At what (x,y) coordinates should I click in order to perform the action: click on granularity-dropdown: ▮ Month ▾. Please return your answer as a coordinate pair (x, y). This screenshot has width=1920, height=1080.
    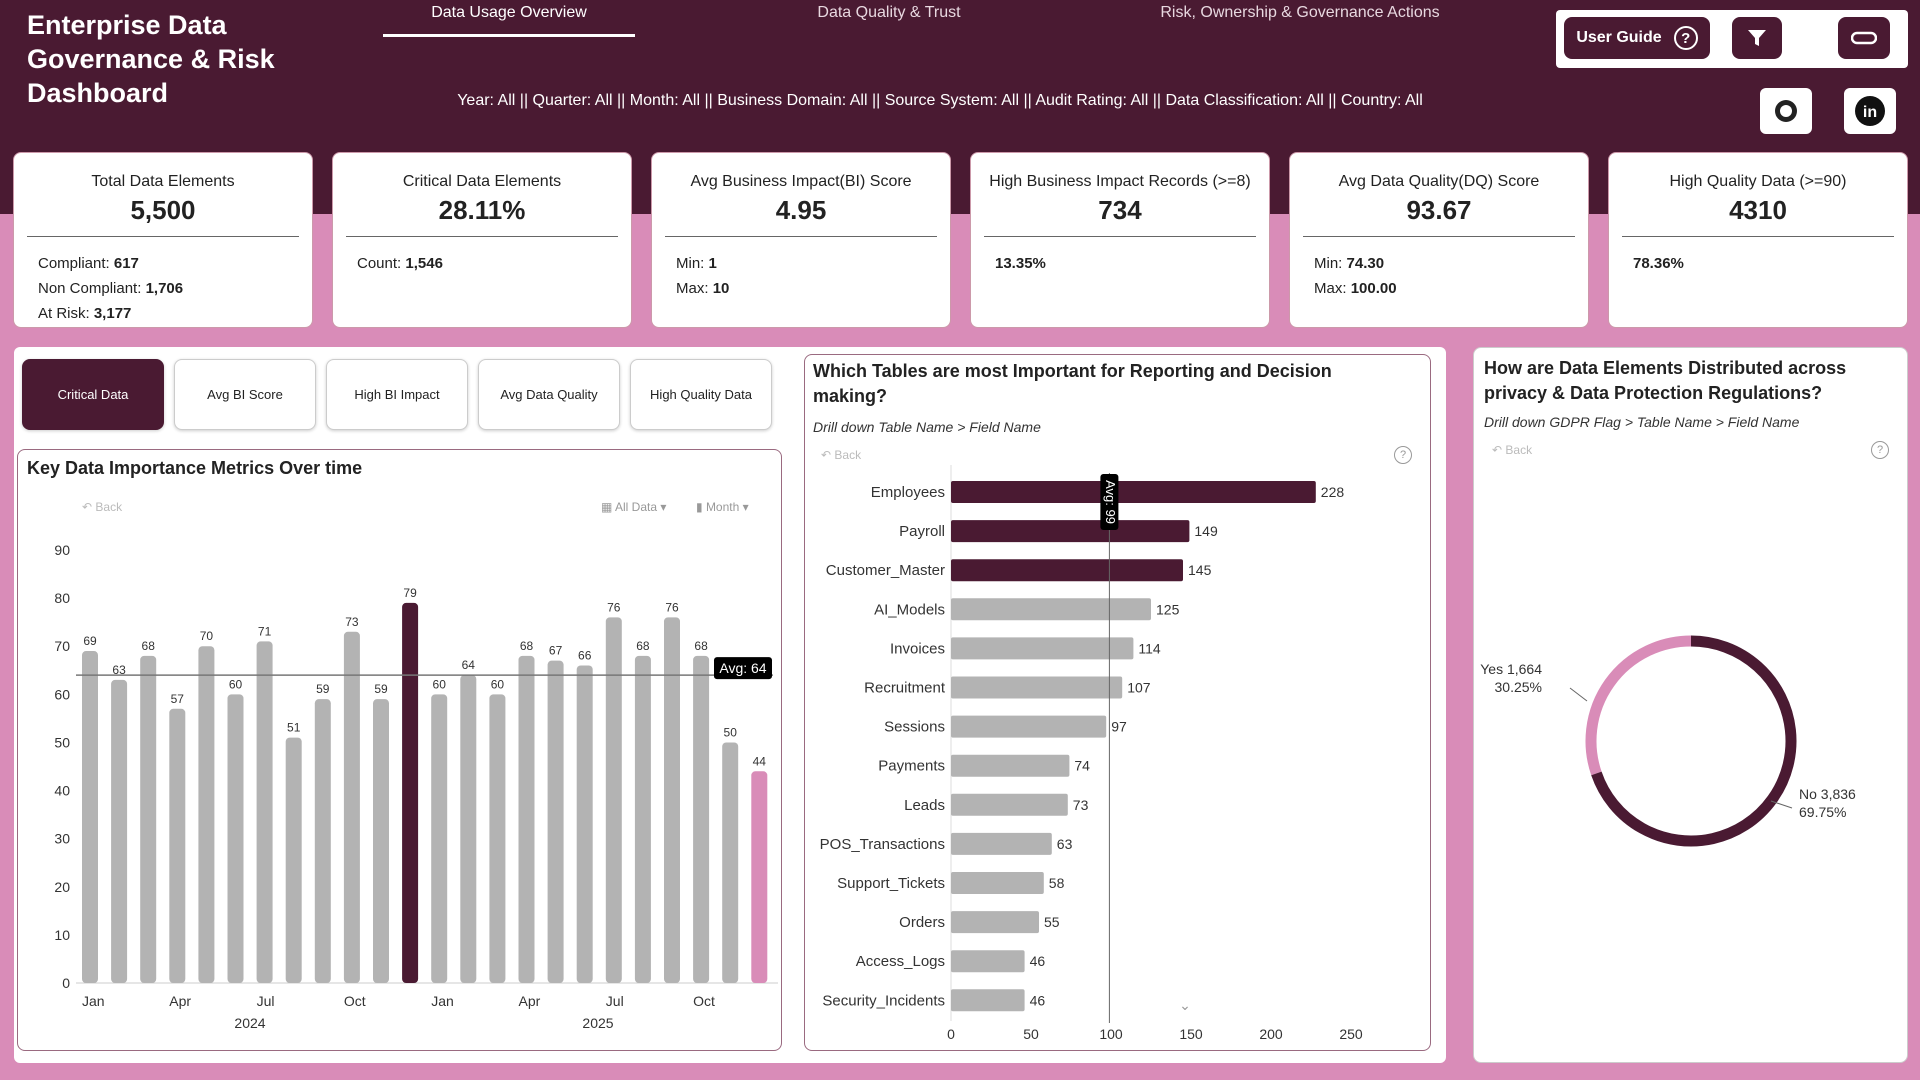
    Looking at the image, I should click on (722, 507).